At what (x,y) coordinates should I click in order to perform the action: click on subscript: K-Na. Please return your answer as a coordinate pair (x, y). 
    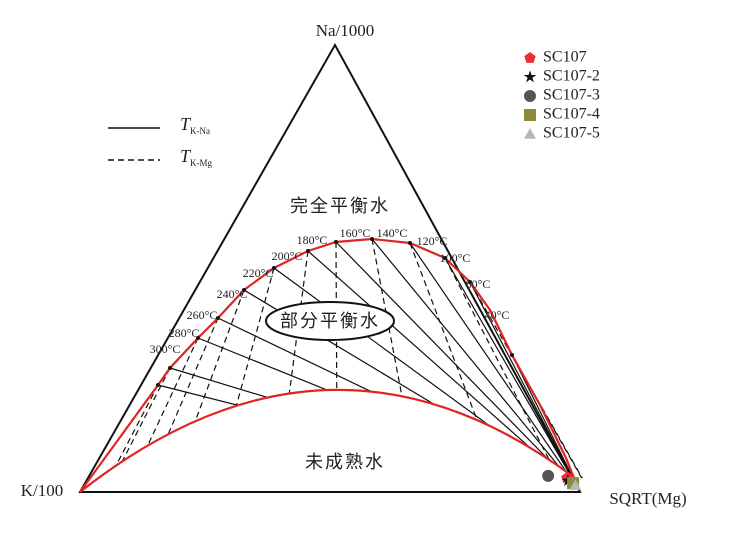
    Looking at the image, I should click on (200, 131).